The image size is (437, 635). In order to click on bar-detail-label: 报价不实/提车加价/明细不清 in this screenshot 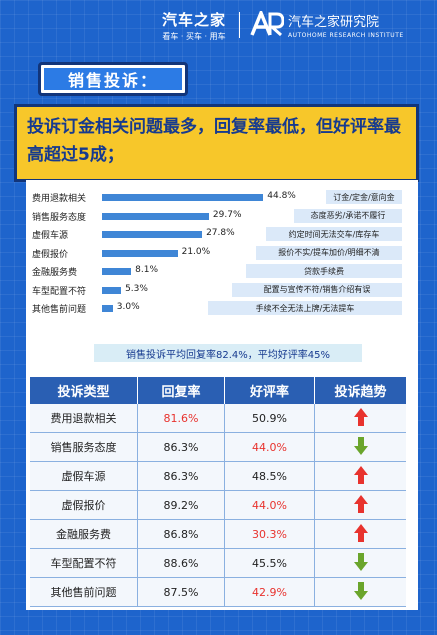, I will do `click(329, 252)`.